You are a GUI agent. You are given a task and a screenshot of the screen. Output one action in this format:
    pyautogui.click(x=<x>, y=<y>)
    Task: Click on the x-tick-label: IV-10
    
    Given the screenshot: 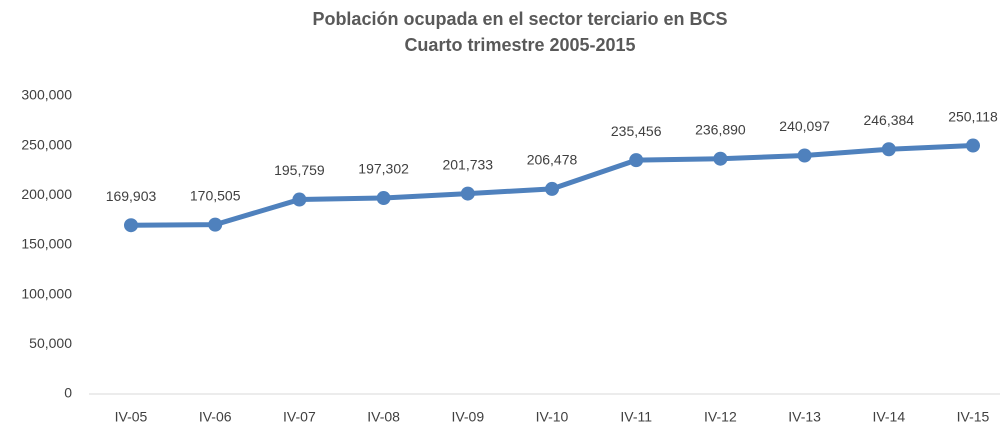 What is the action you would take?
    pyautogui.click(x=552, y=417)
    